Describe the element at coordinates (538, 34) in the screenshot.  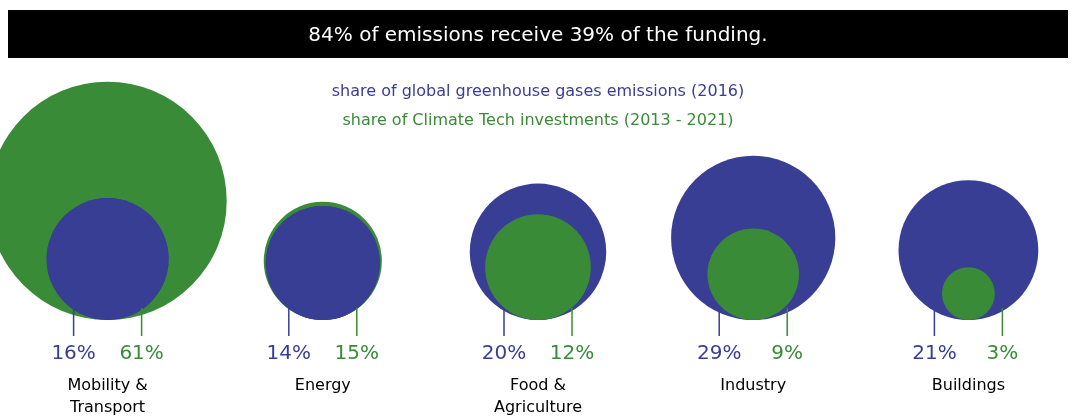
I see `text: 84% of emissions receive 39% of the funding.` at that location.